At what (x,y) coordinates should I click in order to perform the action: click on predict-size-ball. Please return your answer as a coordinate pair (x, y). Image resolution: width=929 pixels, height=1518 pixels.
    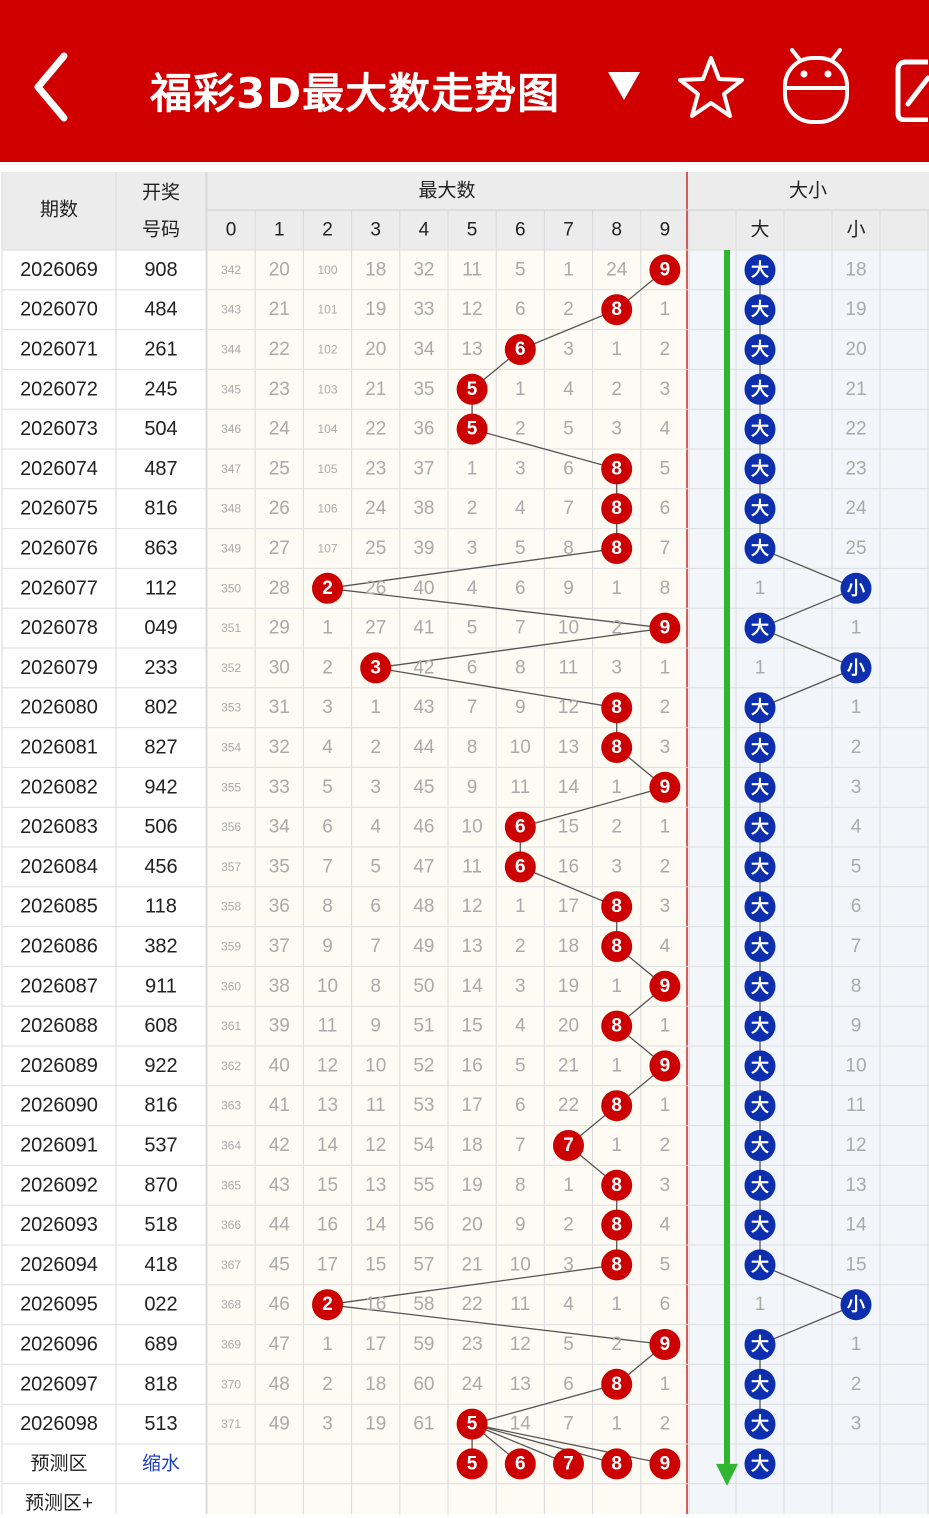
    Looking at the image, I should click on (760, 1464).